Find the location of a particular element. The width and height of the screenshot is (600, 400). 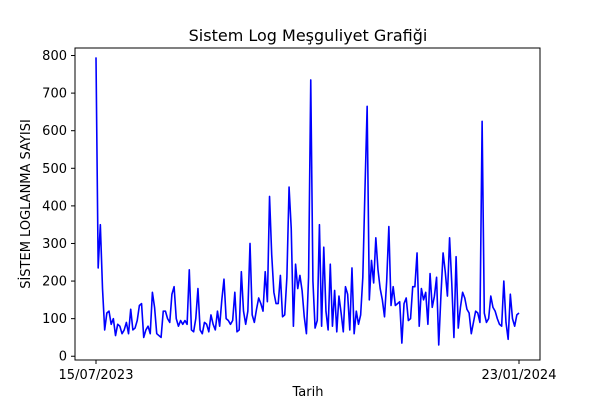

y-tick-label: 100 is located at coordinates (54, 319).